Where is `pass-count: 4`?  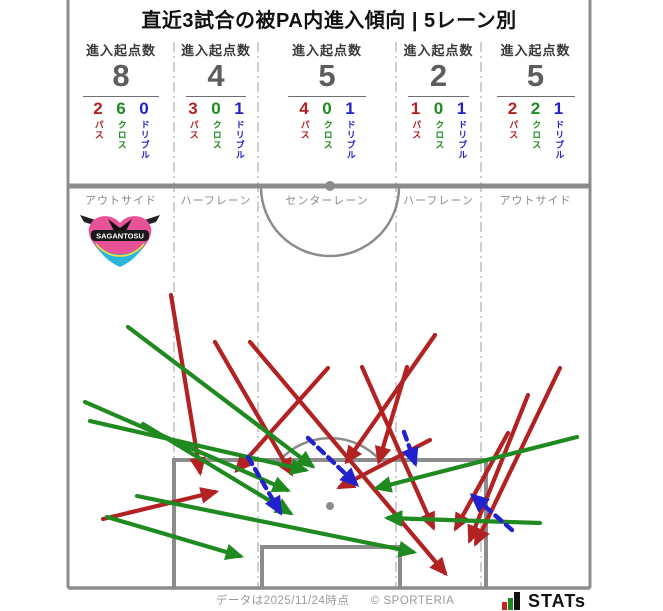 pass-count: 4 is located at coordinates (304, 108).